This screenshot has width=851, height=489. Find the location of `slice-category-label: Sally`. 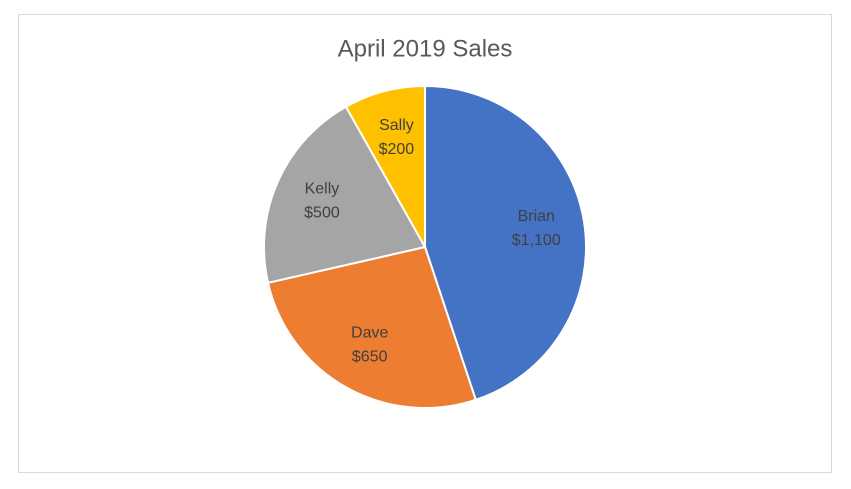

slice-category-label: Sally is located at coordinates (396, 125).